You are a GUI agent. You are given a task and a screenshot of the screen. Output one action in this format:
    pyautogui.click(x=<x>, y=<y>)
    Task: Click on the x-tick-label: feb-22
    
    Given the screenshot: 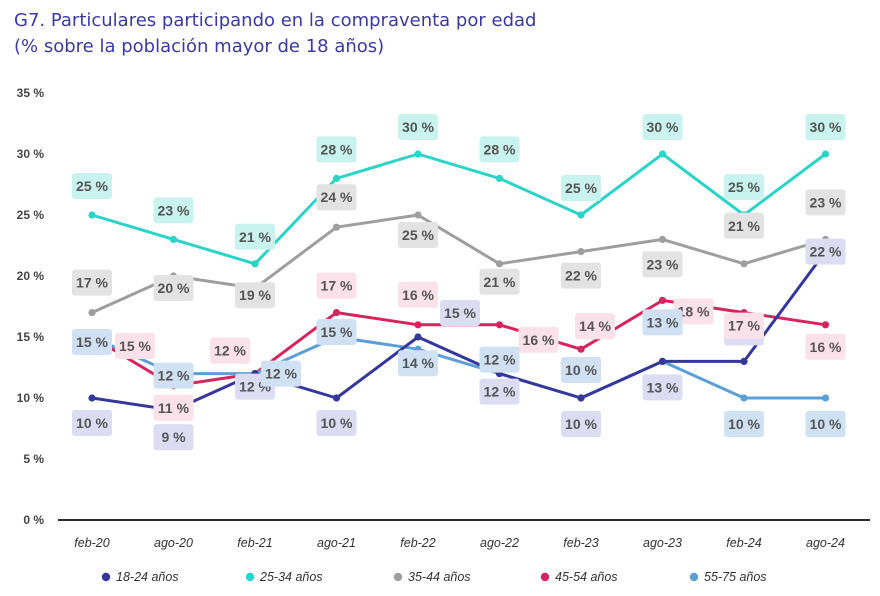 What is the action you would take?
    pyautogui.click(x=417, y=543)
    